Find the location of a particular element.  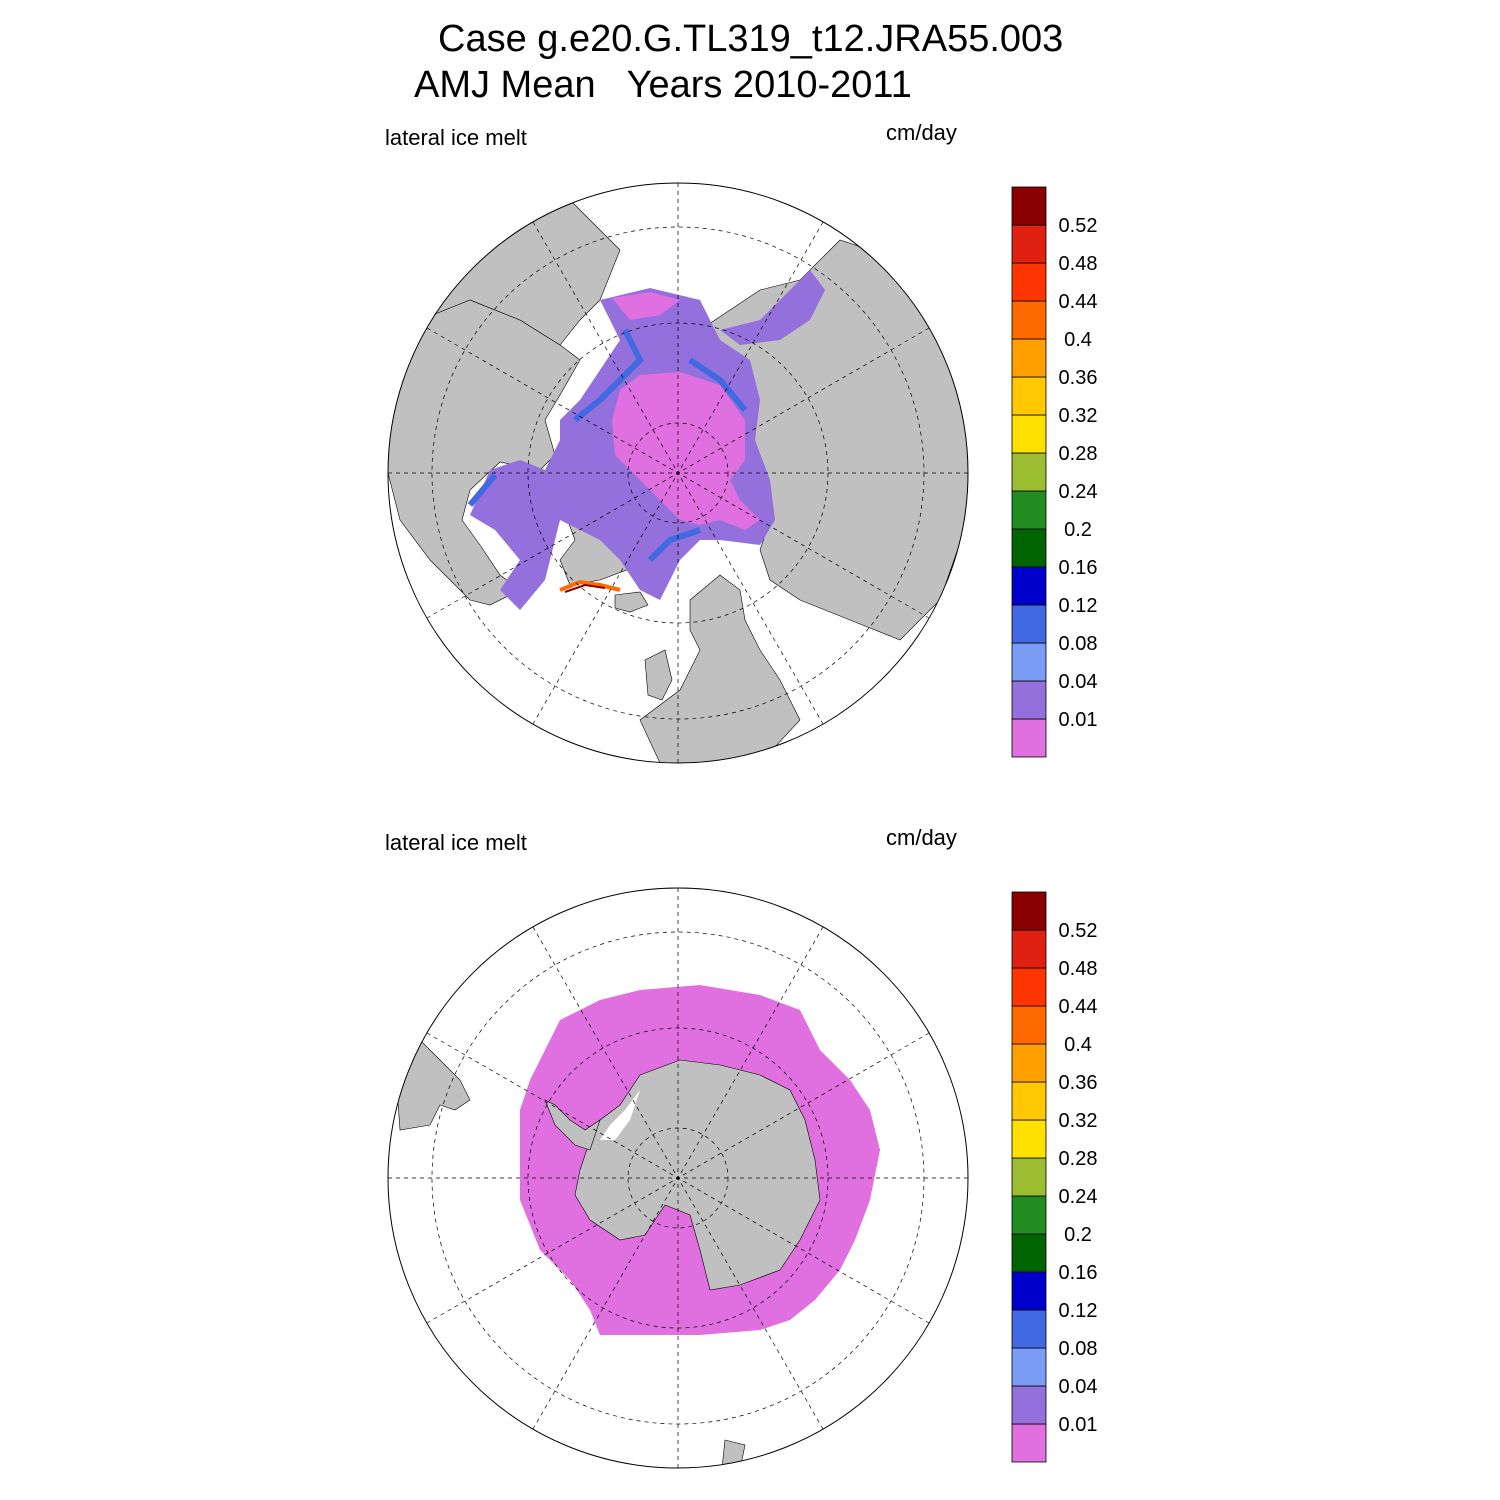

north-colorbar-tick-label: 0.24 is located at coordinates (1078, 492).